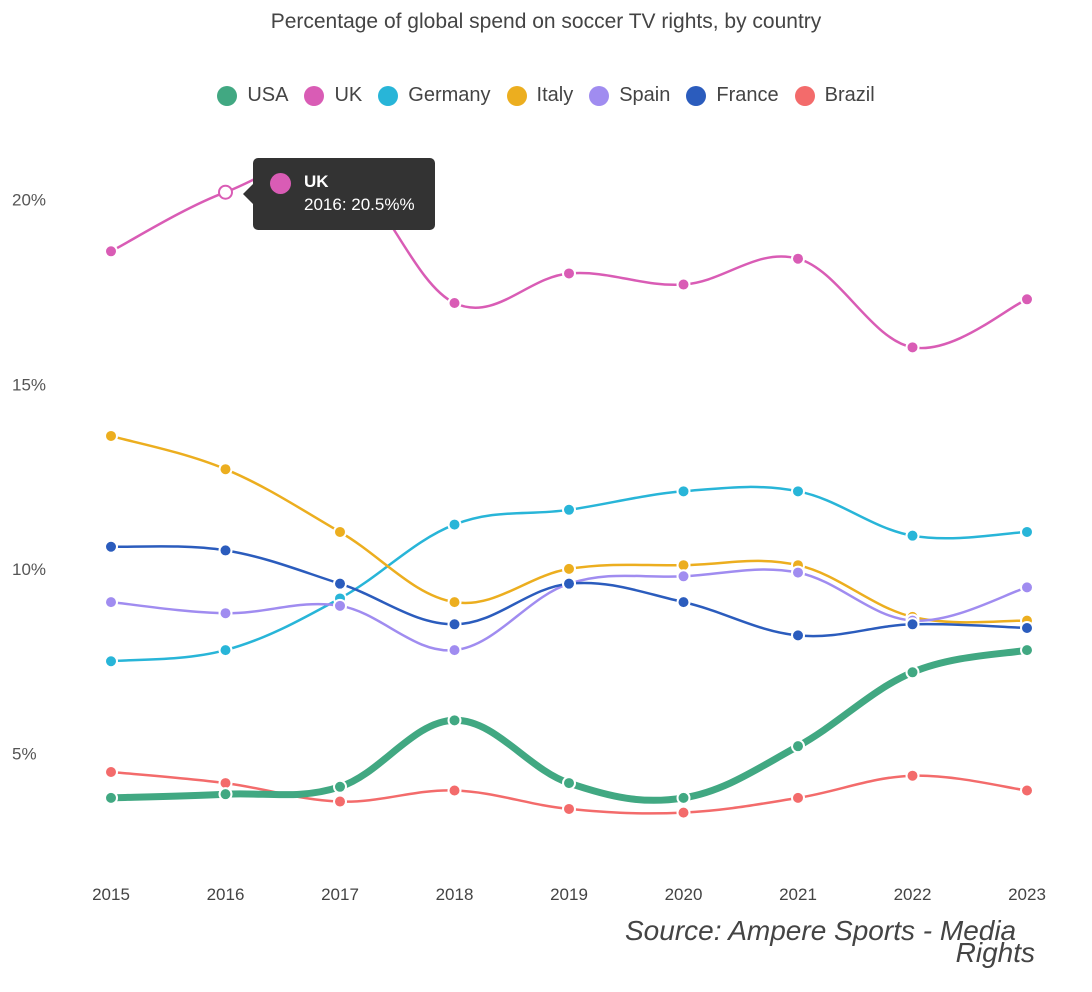 This screenshot has width=1092, height=992. Describe the element at coordinates (333, 95) in the screenshot. I see `legend-item-uk: UK` at that location.